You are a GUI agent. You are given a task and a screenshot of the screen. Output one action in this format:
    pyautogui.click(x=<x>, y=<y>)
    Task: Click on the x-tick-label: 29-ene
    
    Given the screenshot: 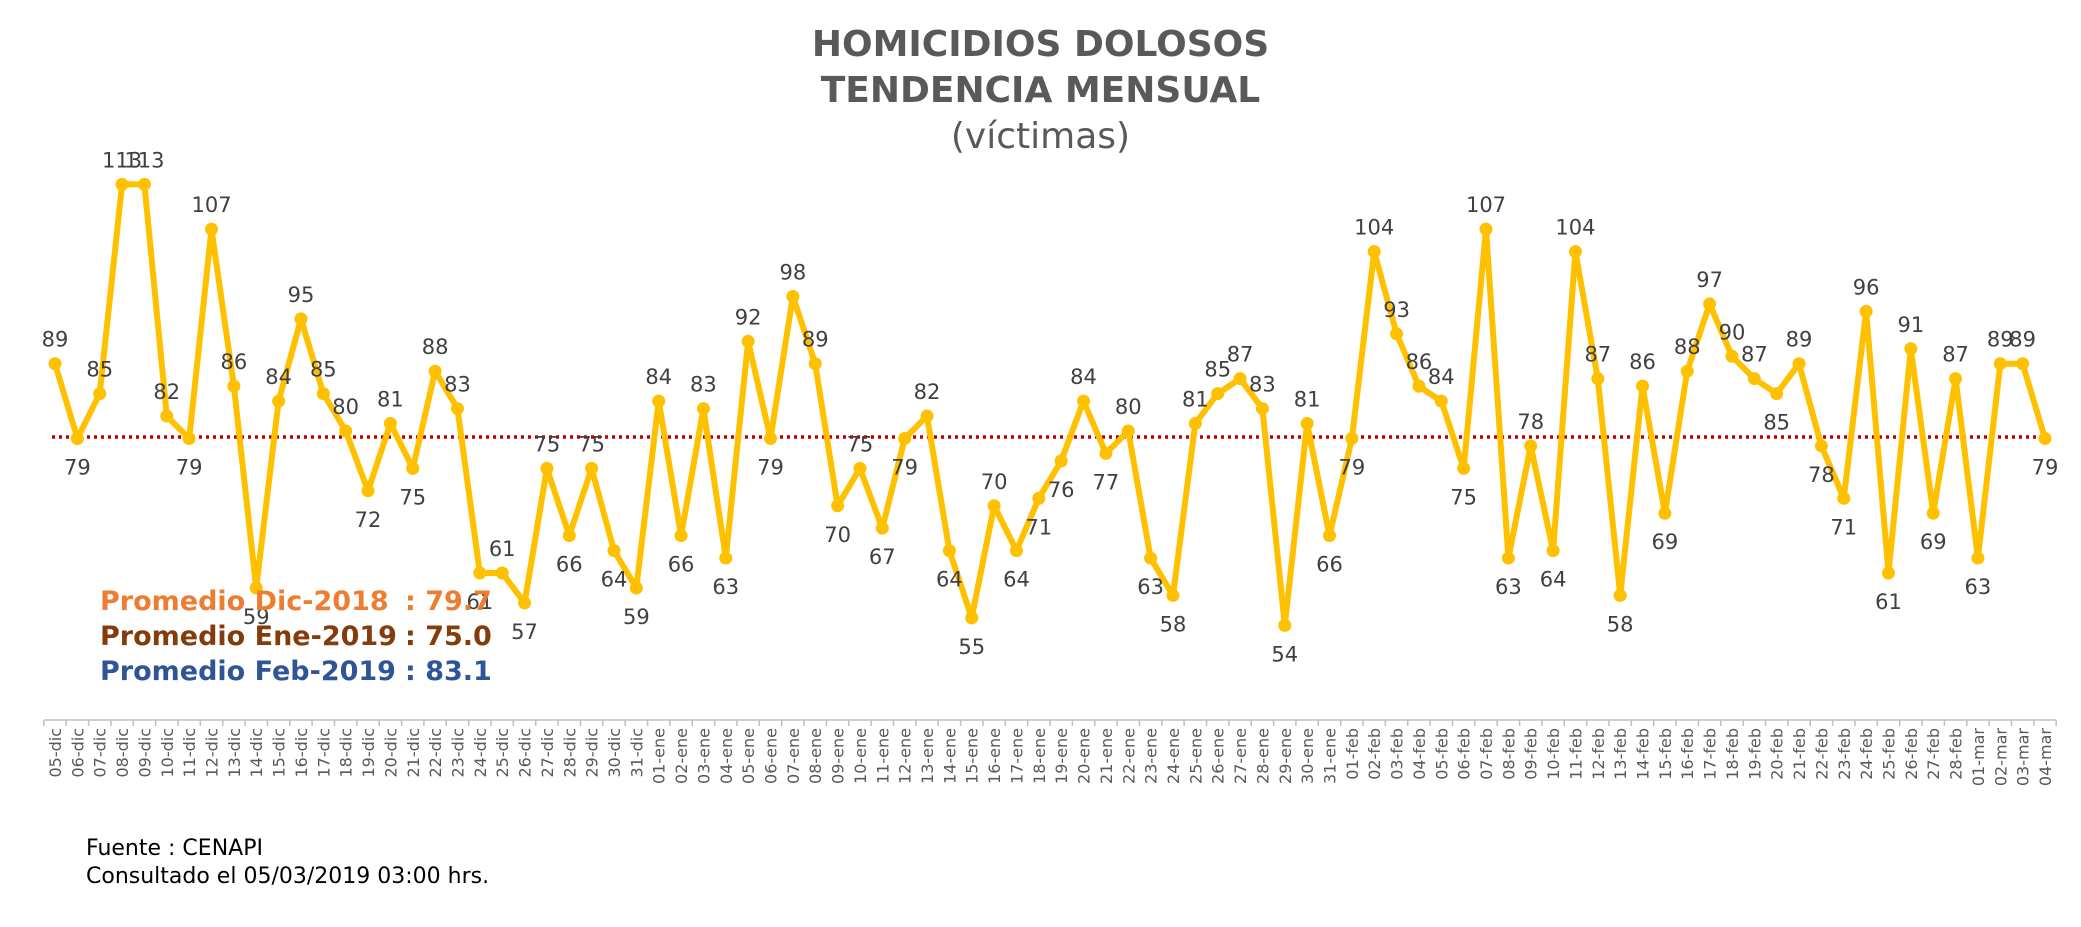 What is the action you would take?
    pyautogui.click(x=1285, y=756)
    